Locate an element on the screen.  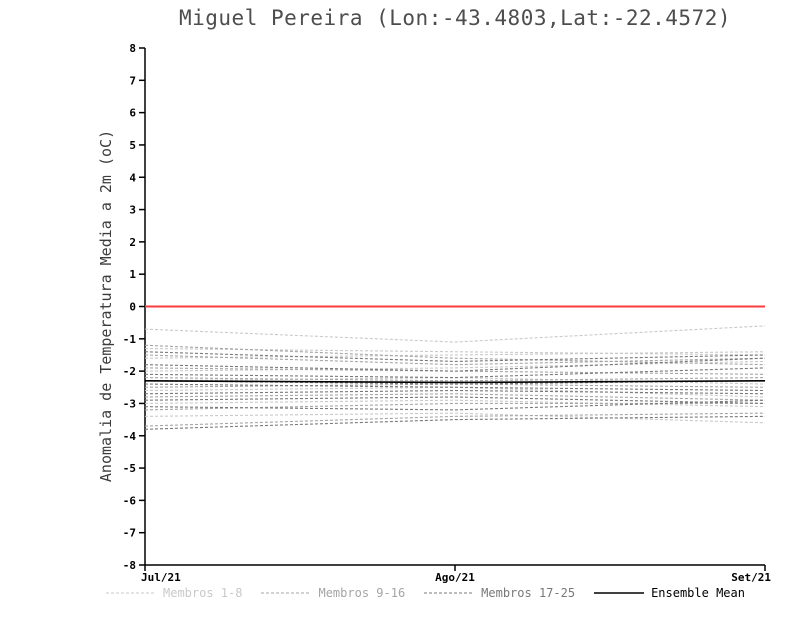
legend-label: Membros 1-8 is located at coordinates (203, 593).